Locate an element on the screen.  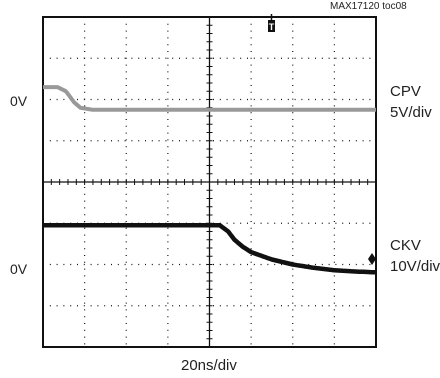
ch2-reference-arrow is located at coordinates (372, 259).